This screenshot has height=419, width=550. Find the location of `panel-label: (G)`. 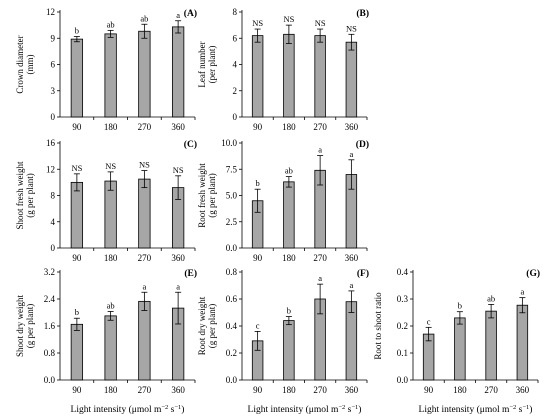

panel-label: (G) is located at coordinates (533, 273).